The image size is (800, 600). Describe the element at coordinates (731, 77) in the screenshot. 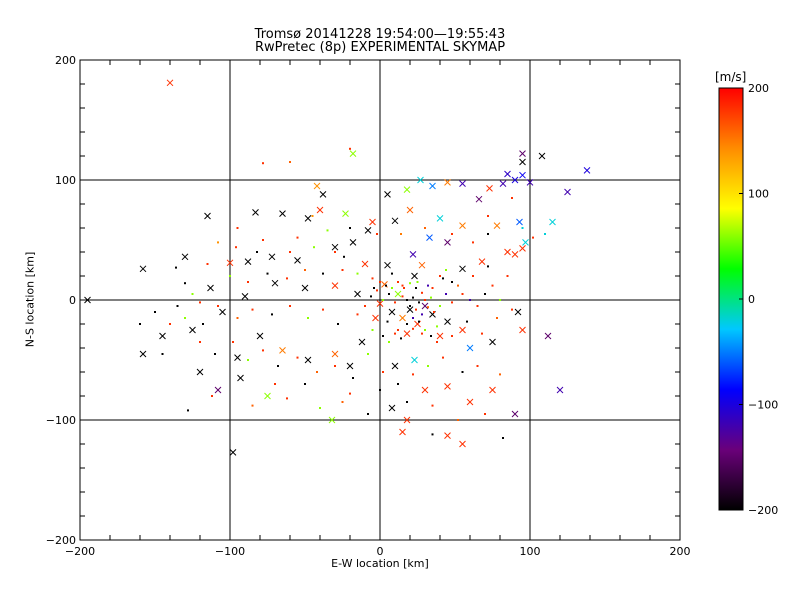

I see `colorbar-unit-label: [m/s]` at that location.